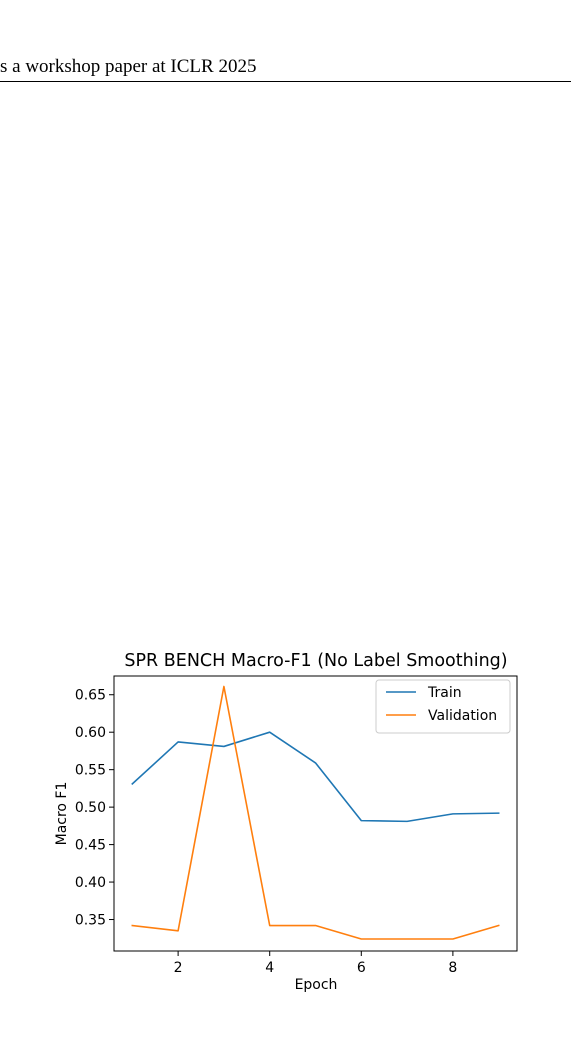  What do you see at coordinates (462, 716) in the screenshot?
I see `legend-validation-label: Validation` at bounding box center [462, 716].